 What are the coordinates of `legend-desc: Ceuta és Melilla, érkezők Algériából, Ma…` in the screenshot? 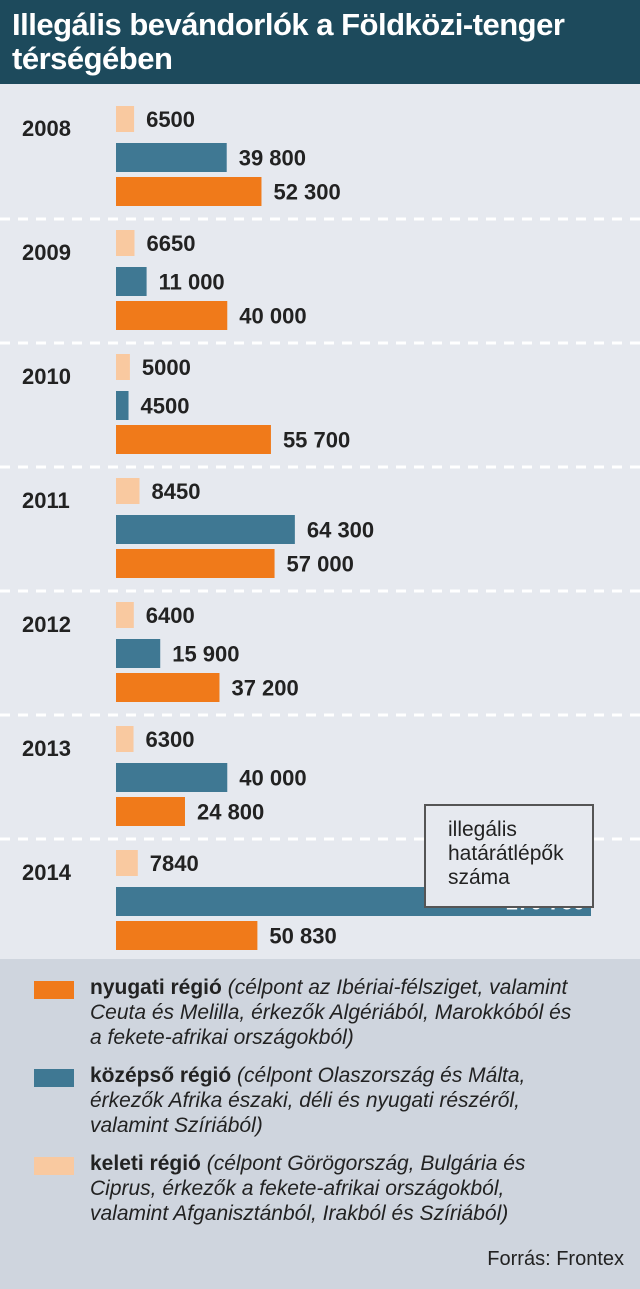 It's located at (331, 1012).